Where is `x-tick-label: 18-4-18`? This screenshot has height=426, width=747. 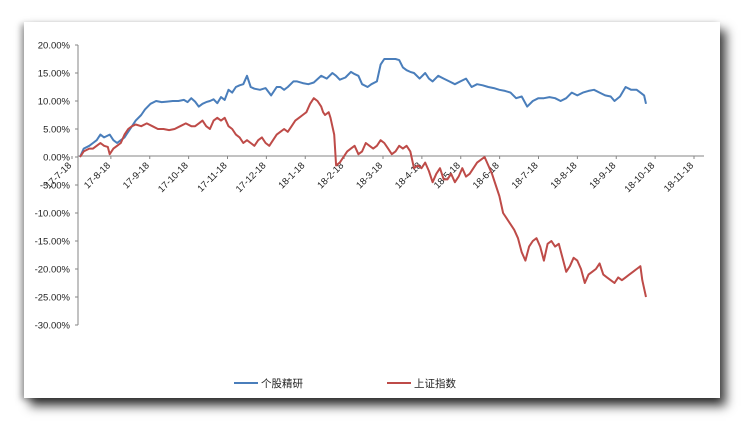 x-tick-label: 18-4-18 is located at coordinates (408, 175).